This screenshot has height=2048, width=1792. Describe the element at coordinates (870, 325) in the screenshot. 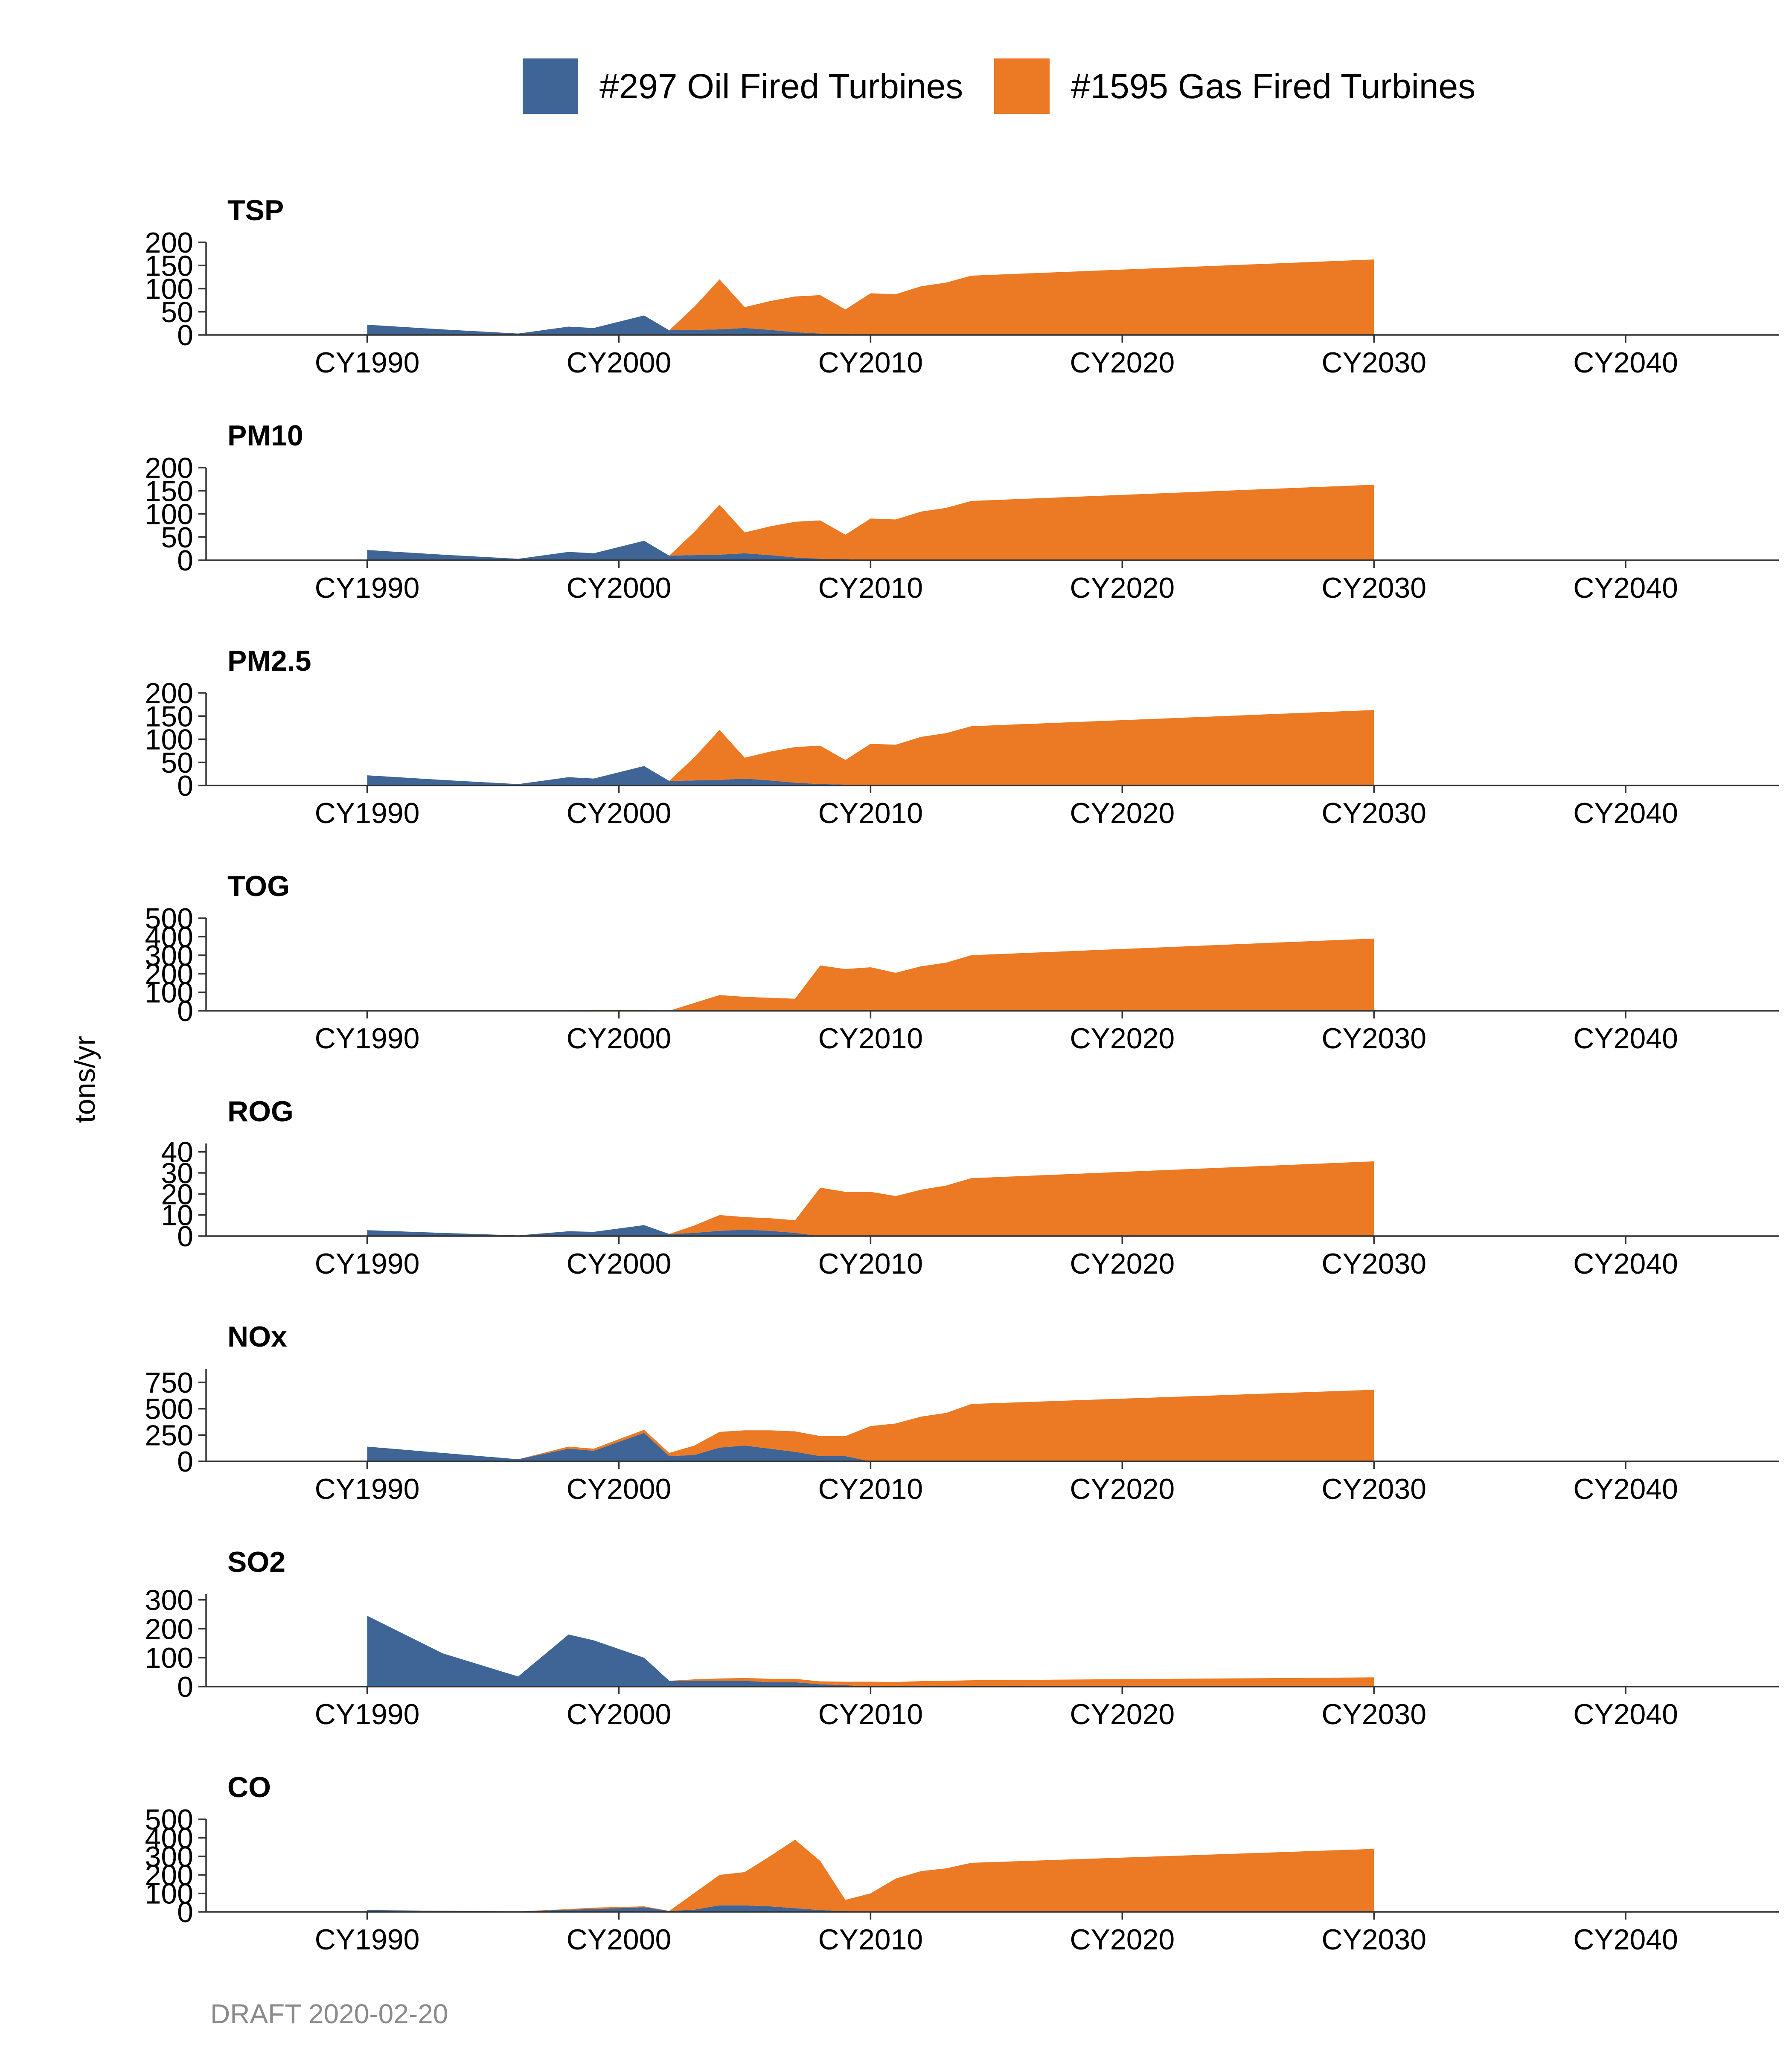

I see `area-tsp-oil` at that location.